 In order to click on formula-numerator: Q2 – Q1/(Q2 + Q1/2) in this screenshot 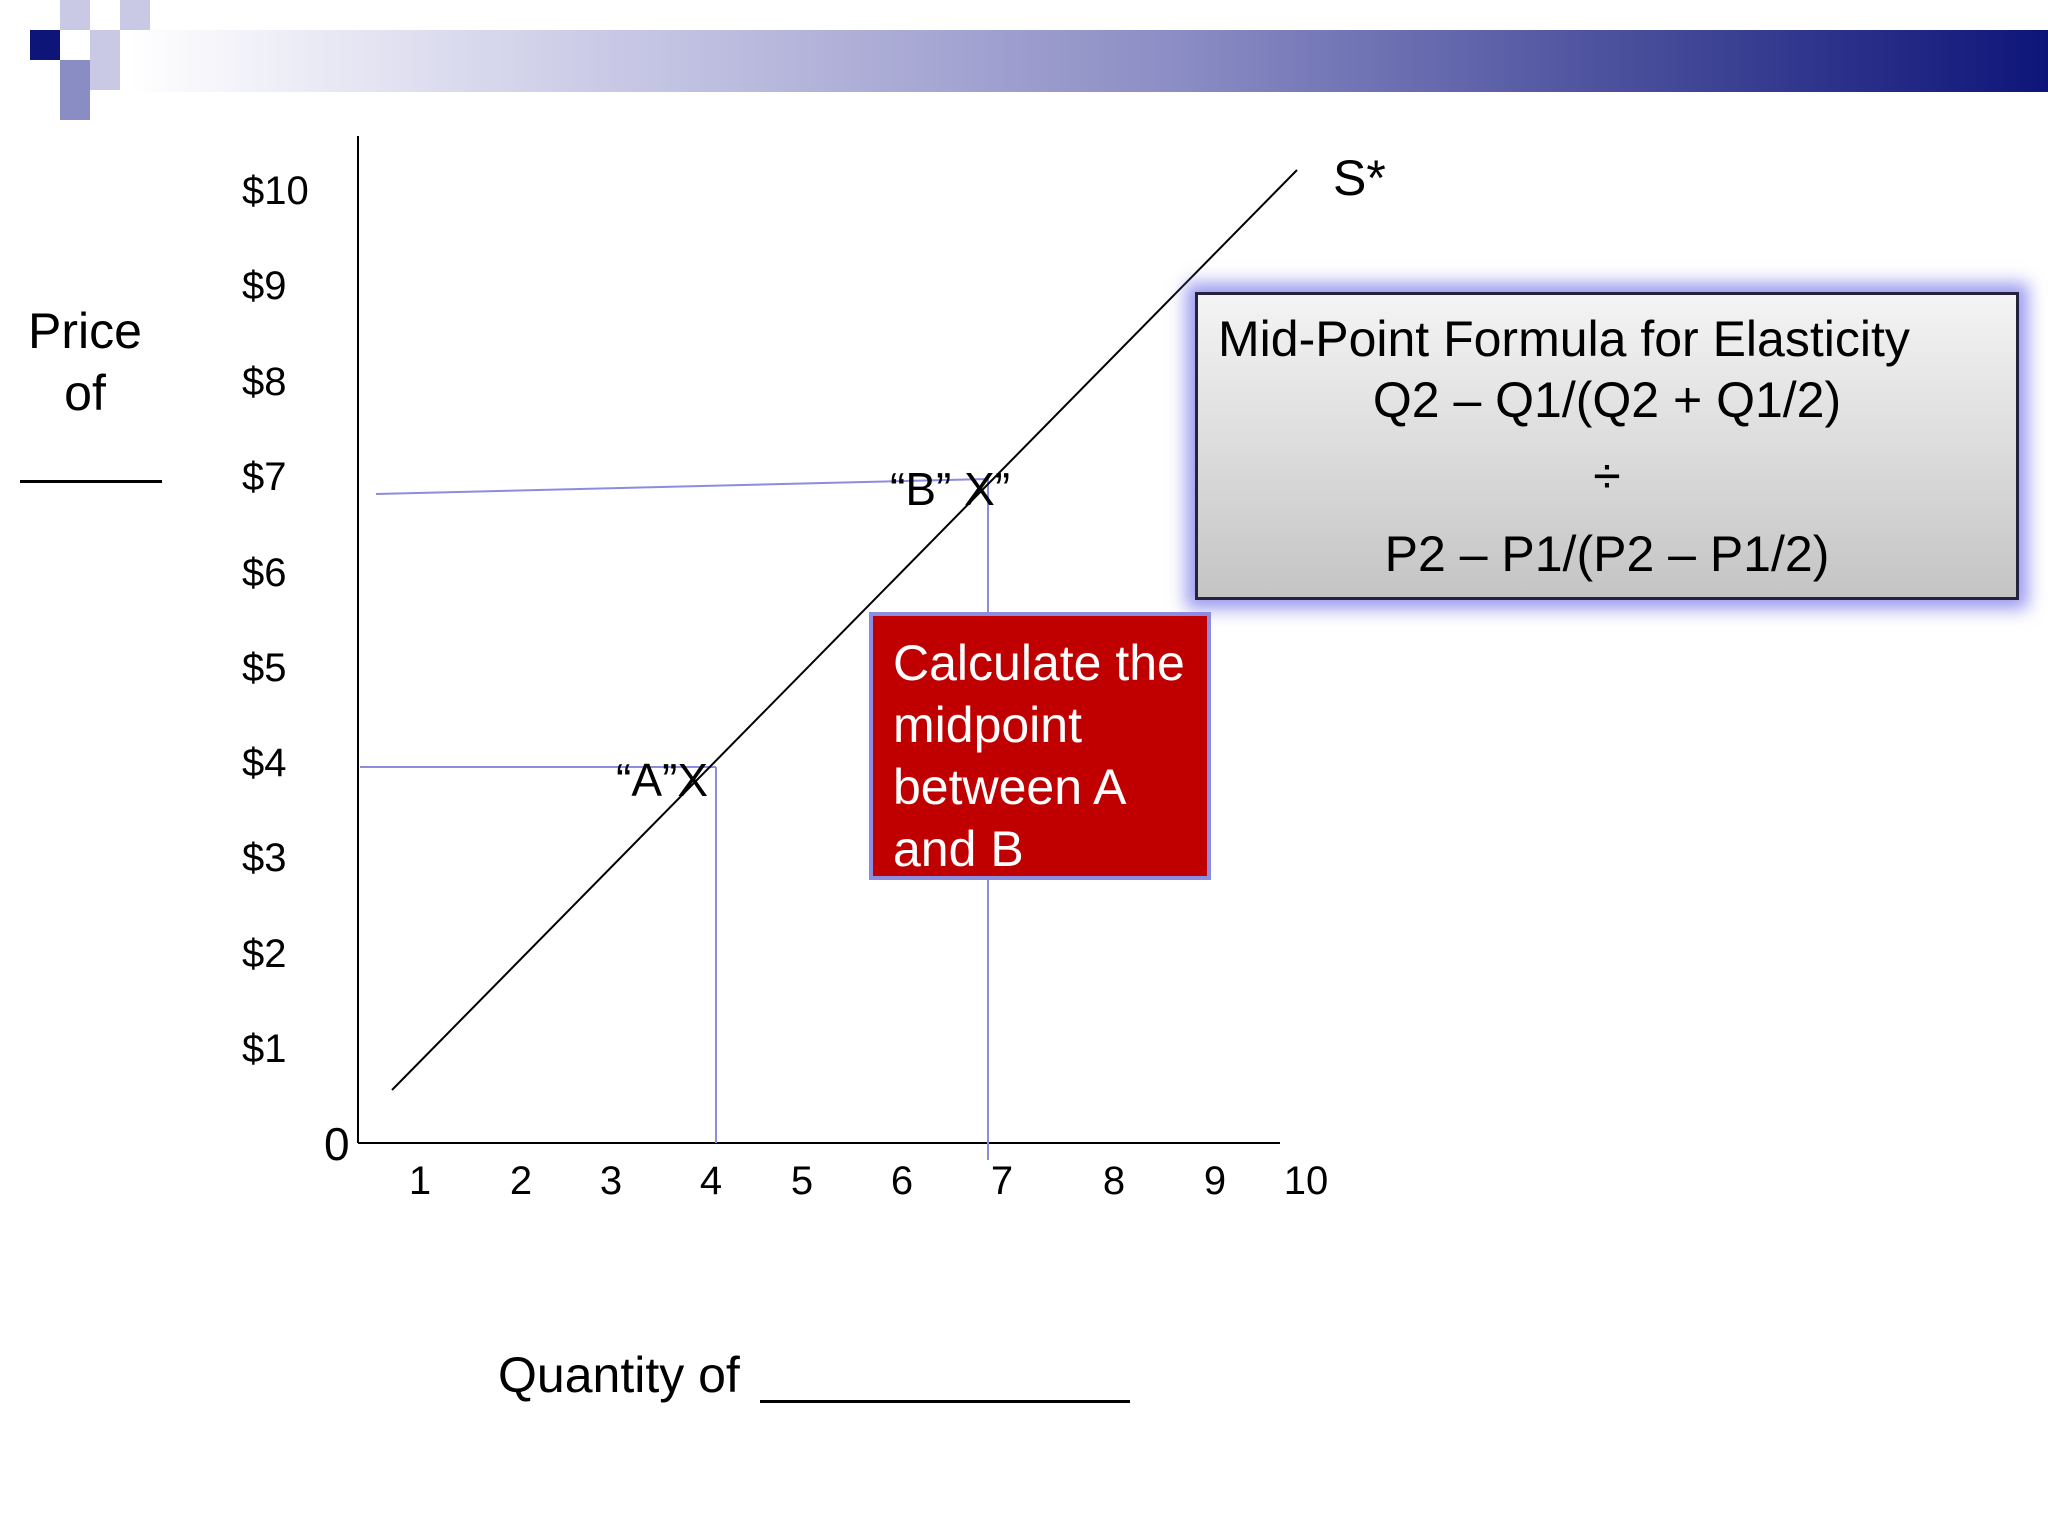, I will do `click(1607, 400)`.